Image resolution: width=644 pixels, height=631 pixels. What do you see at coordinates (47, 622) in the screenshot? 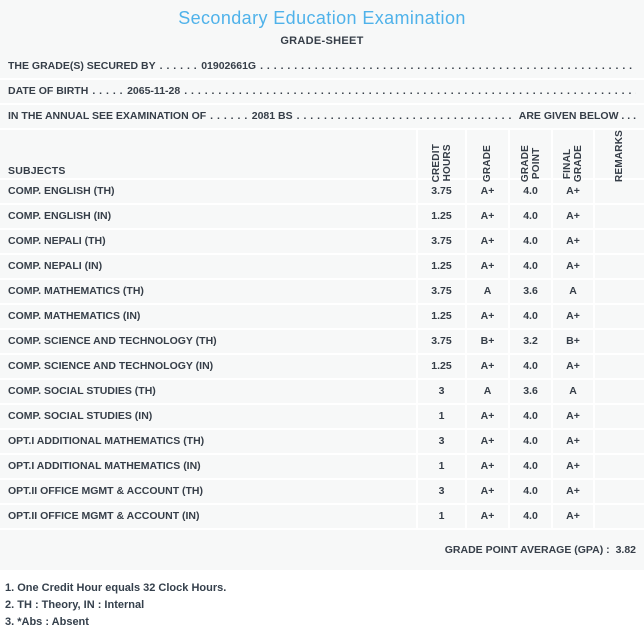
I see `footnote-absent: 3. *Abs : Absent` at bounding box center [47, 622].